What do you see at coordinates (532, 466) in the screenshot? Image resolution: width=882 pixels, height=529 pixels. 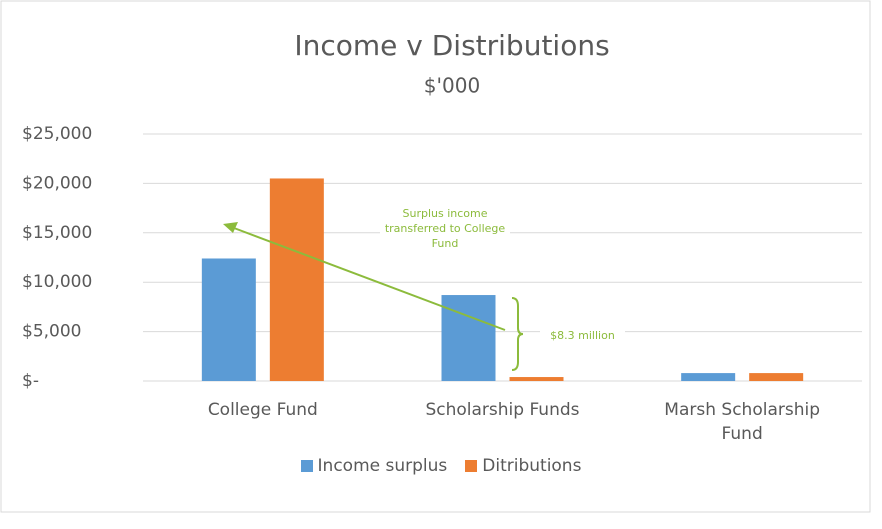 I see `legend-label: Ditributions` at bounding box center [532, 466].